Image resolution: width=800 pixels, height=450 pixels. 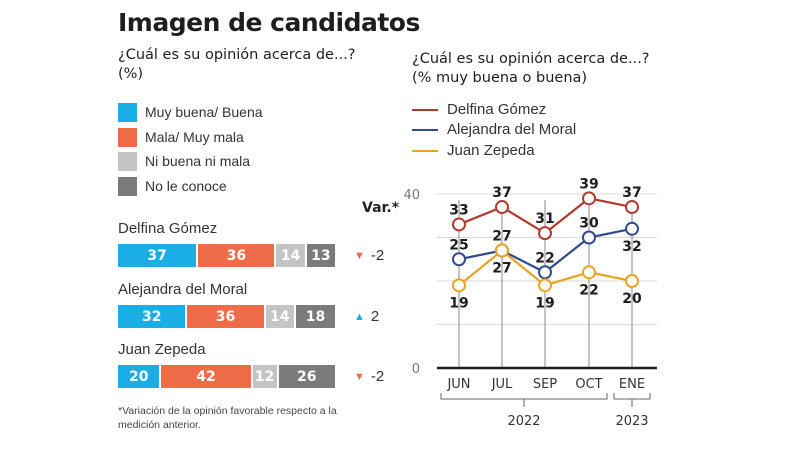 I want to click on bar-segment-mala: 42, so click(x=207, y=376).